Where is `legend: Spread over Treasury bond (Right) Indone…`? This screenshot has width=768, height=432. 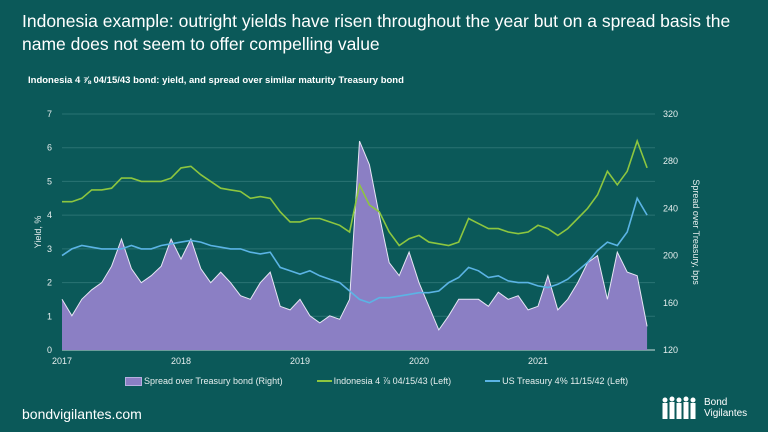
legend: Spread over Treasury bond (Right) Indone… is located at coordinates (376, 381).